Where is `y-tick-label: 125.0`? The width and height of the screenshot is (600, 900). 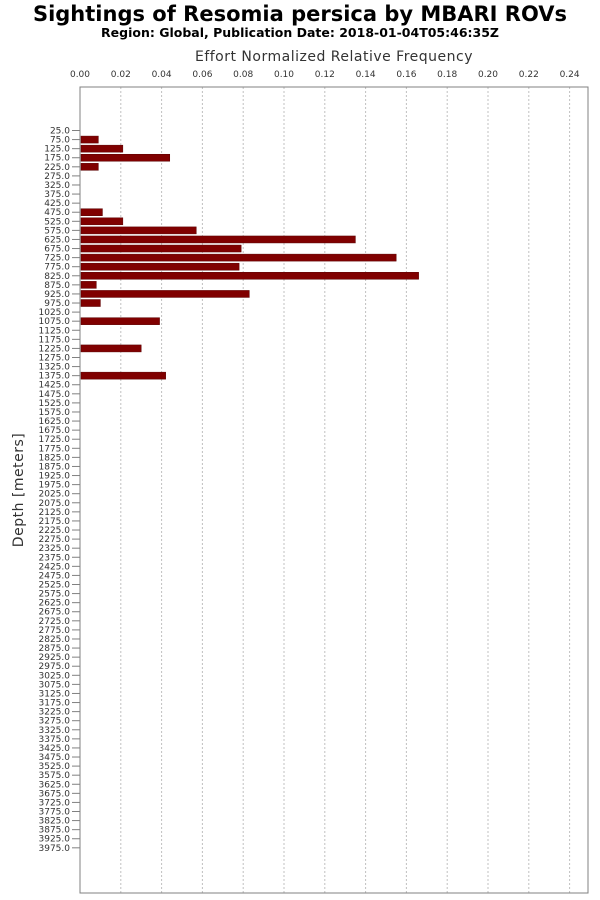 y-tick-label: 125.0 is located at coordinates (57, 150).